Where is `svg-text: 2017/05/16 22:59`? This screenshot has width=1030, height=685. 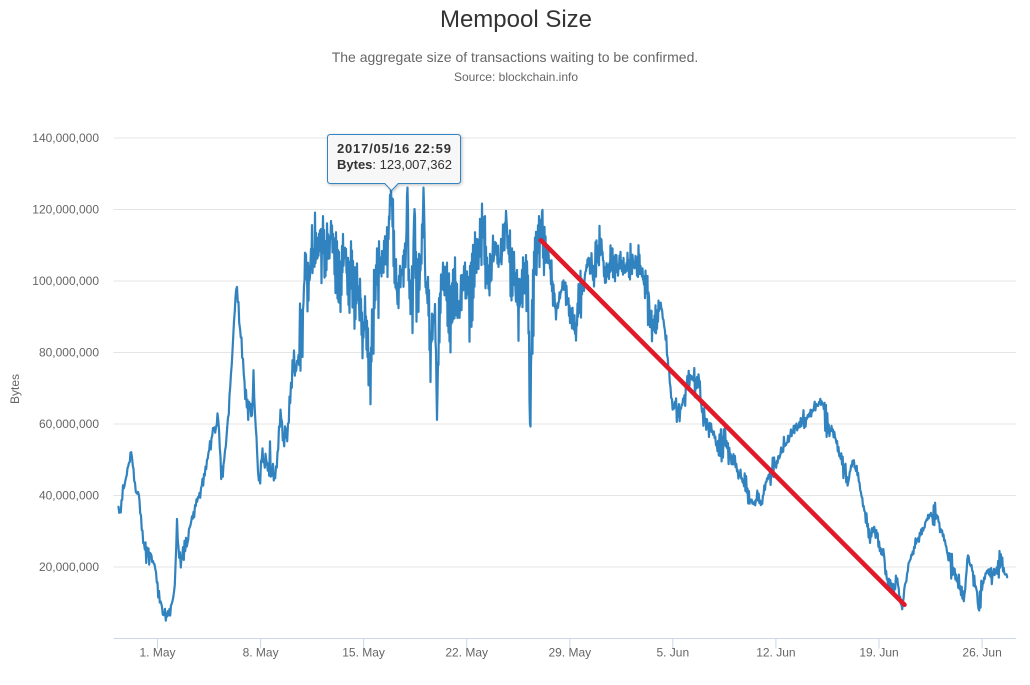 svg-text: 2017/05/16 22:59 is located at coordinates (394, 148).